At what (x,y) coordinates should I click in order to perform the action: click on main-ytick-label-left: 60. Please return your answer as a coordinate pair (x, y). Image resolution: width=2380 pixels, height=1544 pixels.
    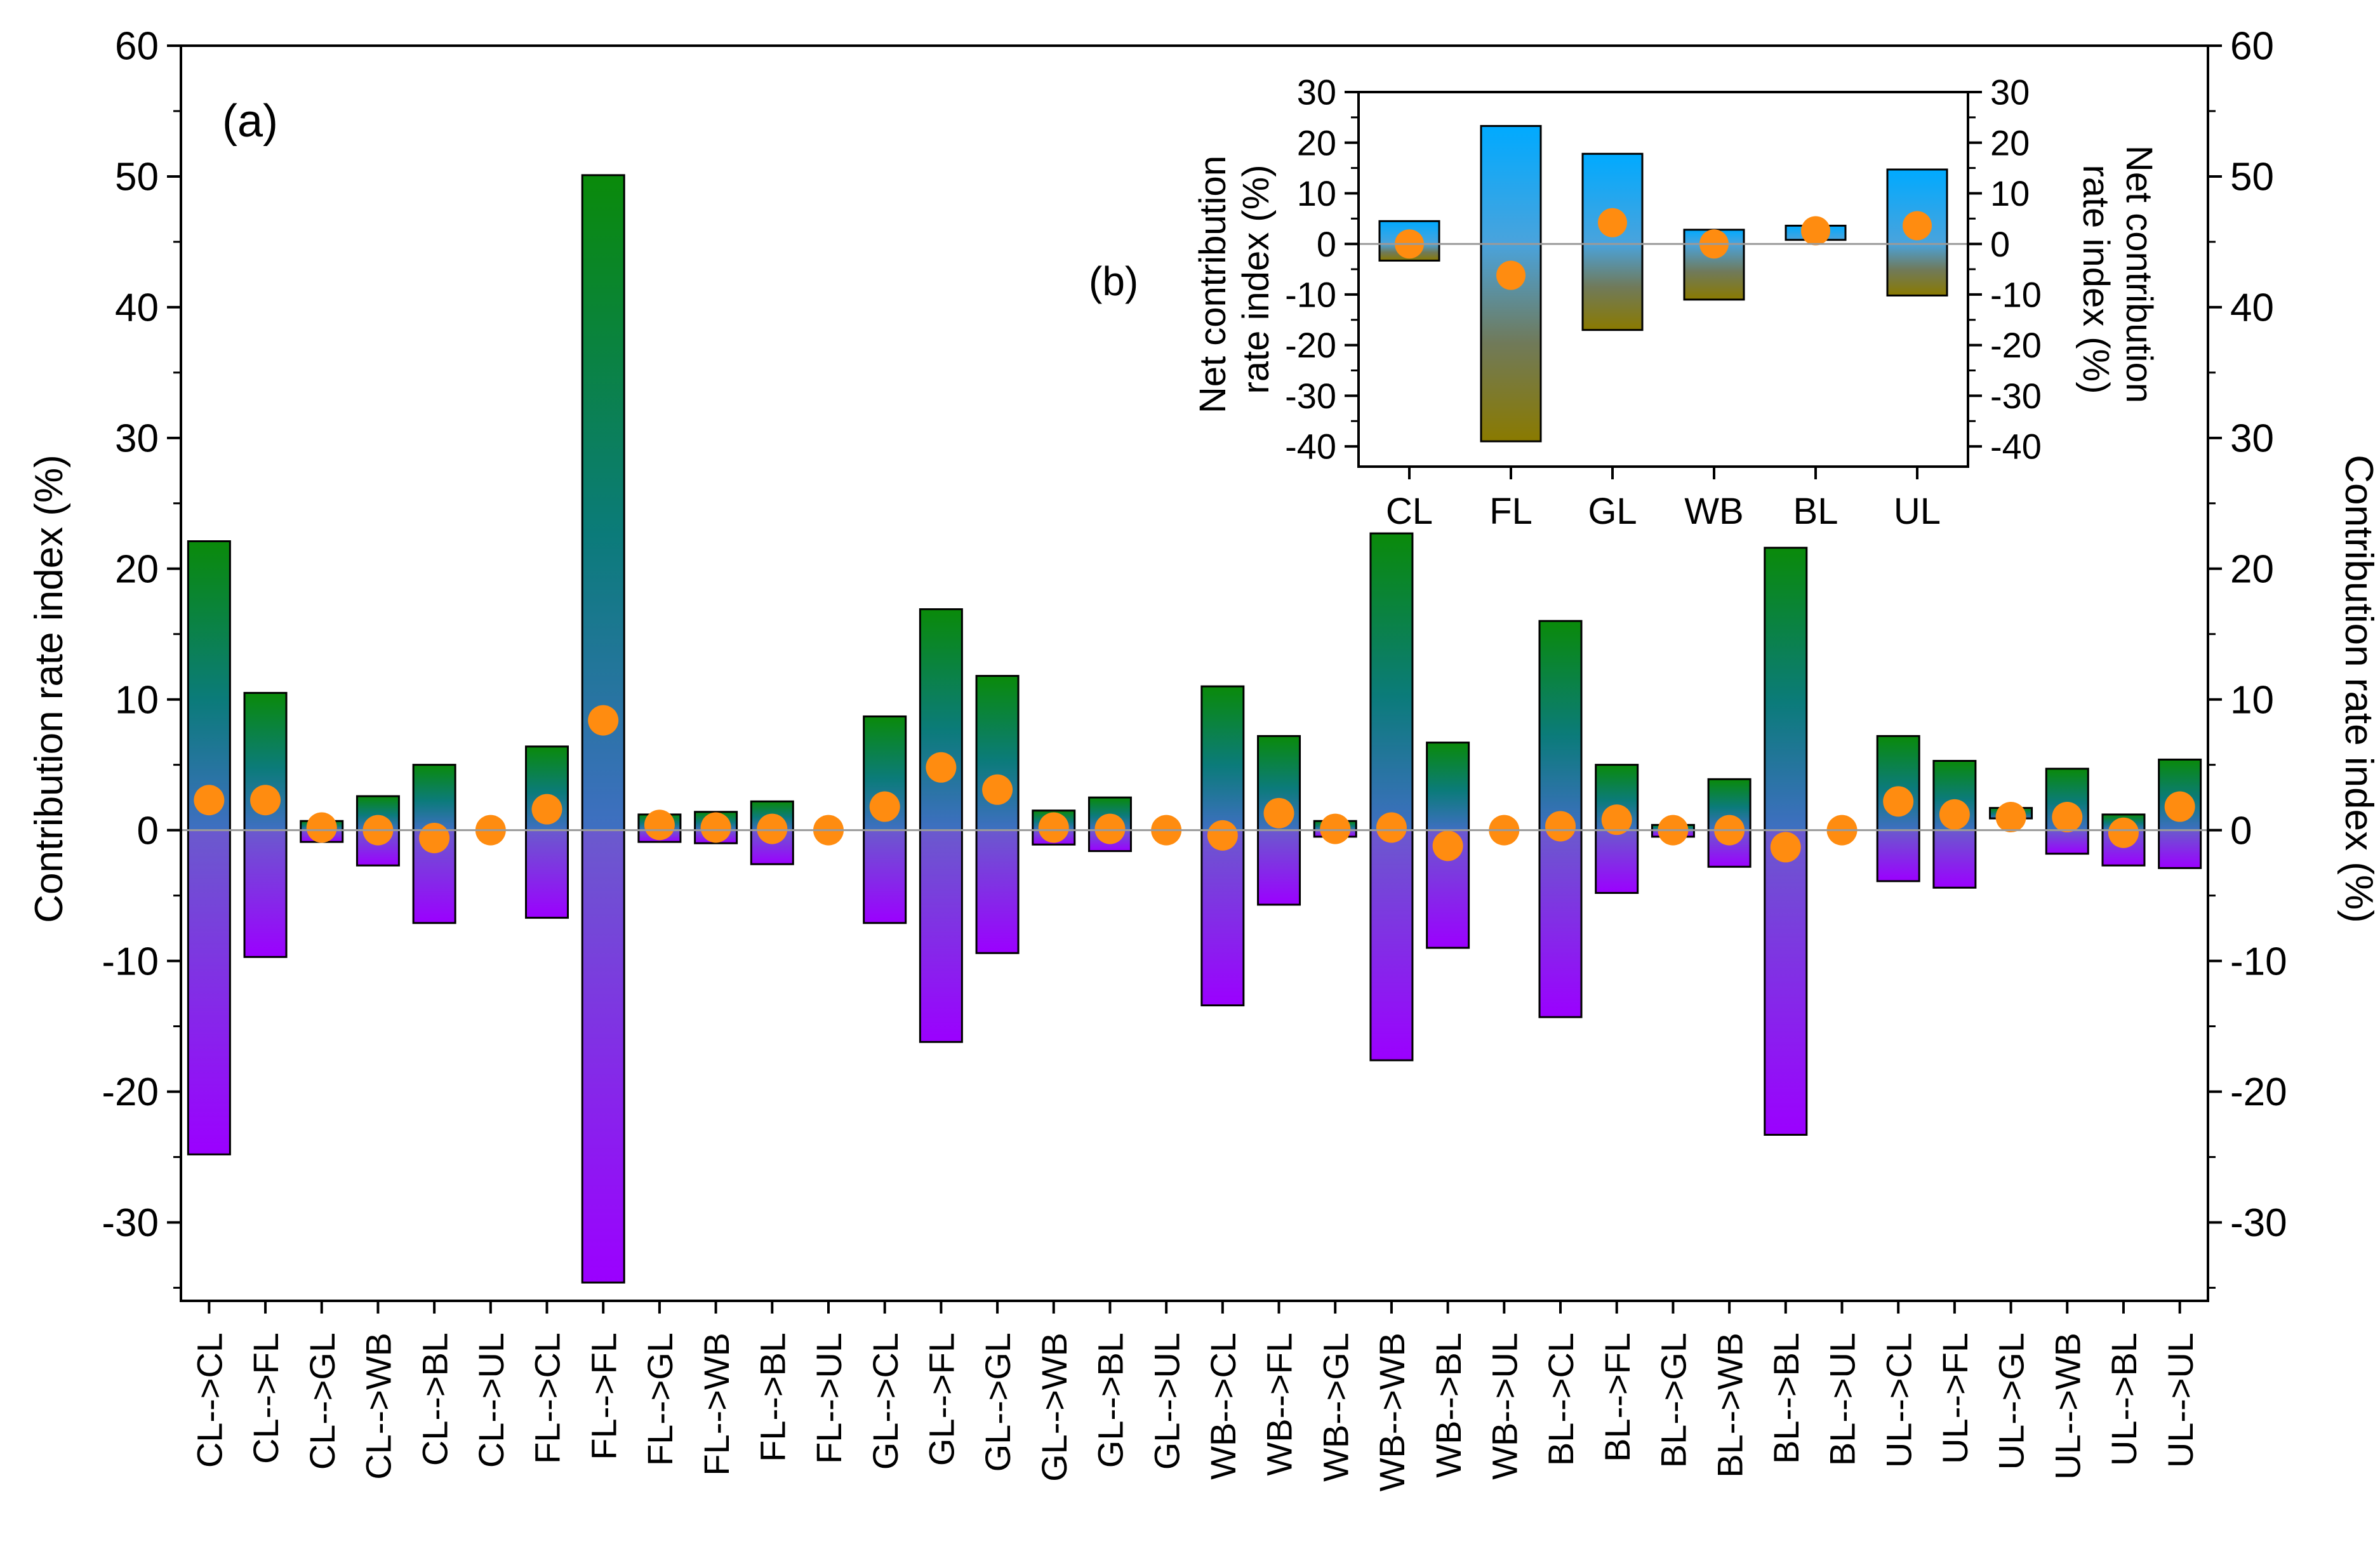
    Looking at the image, I should click on (137, 47).